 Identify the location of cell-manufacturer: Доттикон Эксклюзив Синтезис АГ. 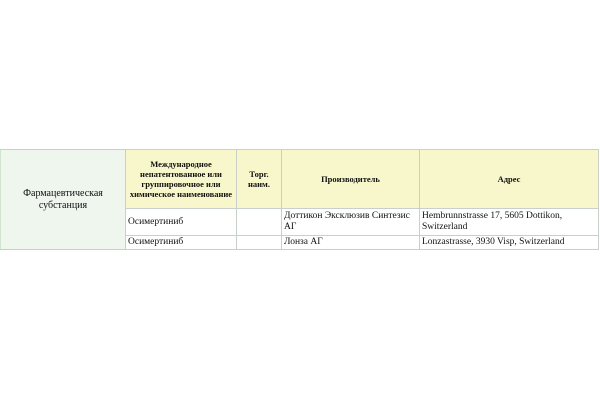
(350, 222).